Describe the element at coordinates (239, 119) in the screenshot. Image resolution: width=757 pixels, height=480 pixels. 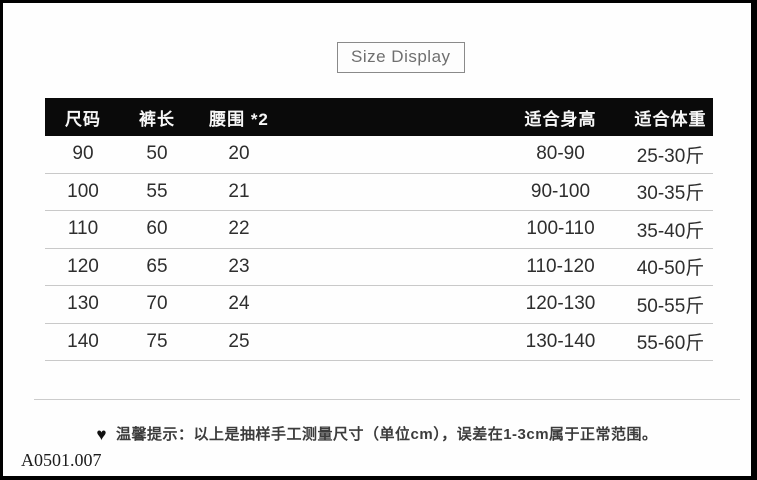
I see `header-waist: 腰围 *2` at that location.